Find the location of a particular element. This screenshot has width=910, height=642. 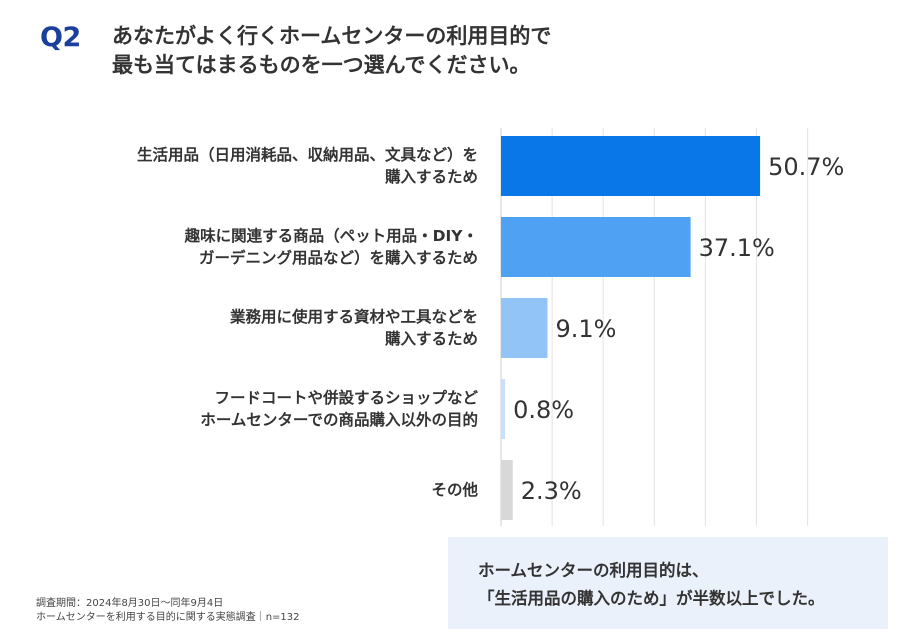

category-label-line: その他 is located at coordinates (454, 490).